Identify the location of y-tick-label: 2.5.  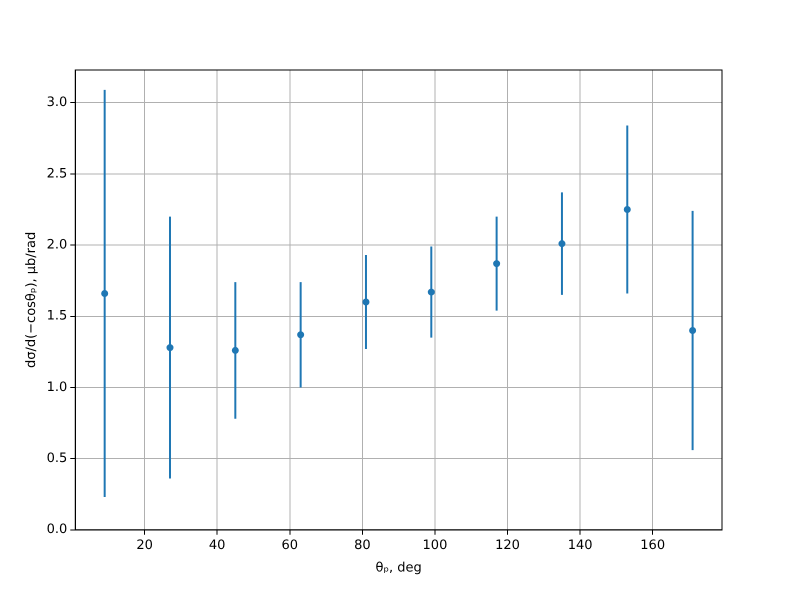
(57, 174).